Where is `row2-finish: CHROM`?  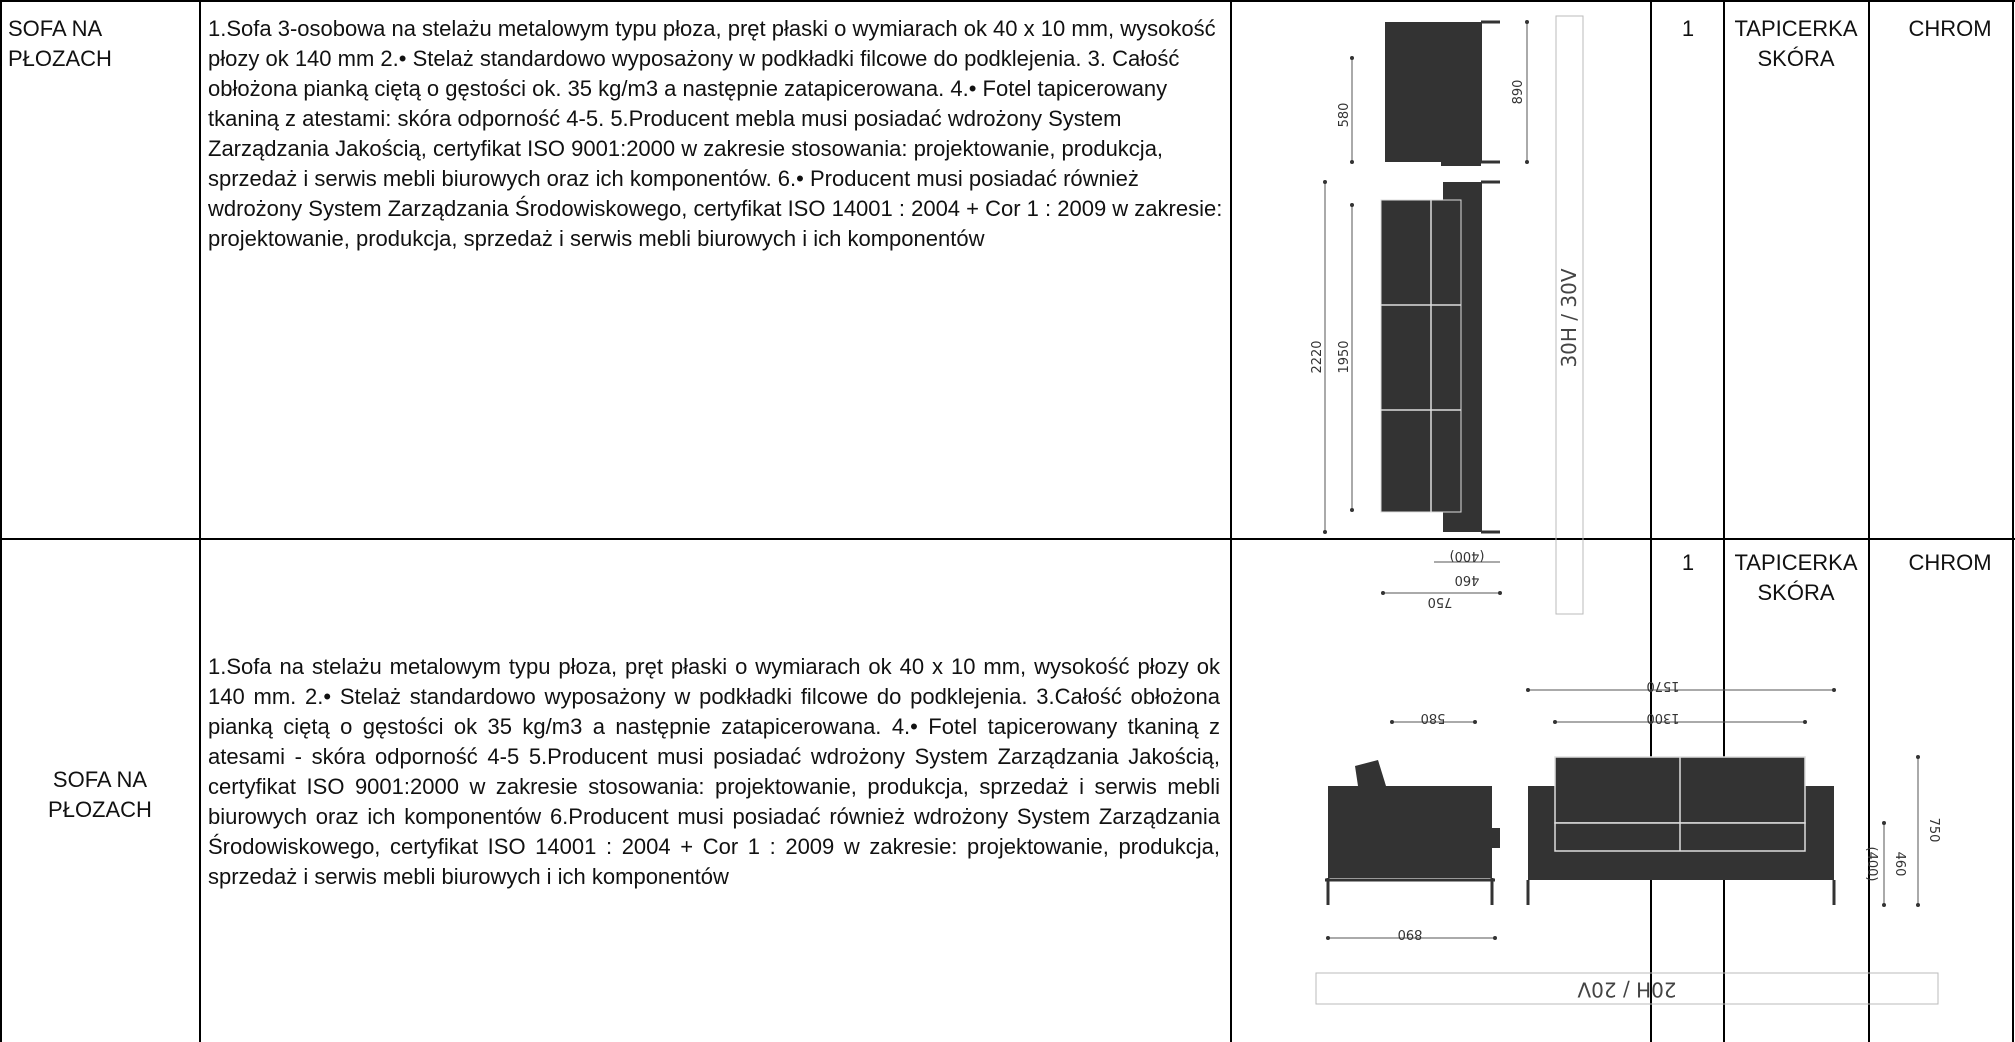
row2-finish: CHROM is located at coordinates (1950, 562).